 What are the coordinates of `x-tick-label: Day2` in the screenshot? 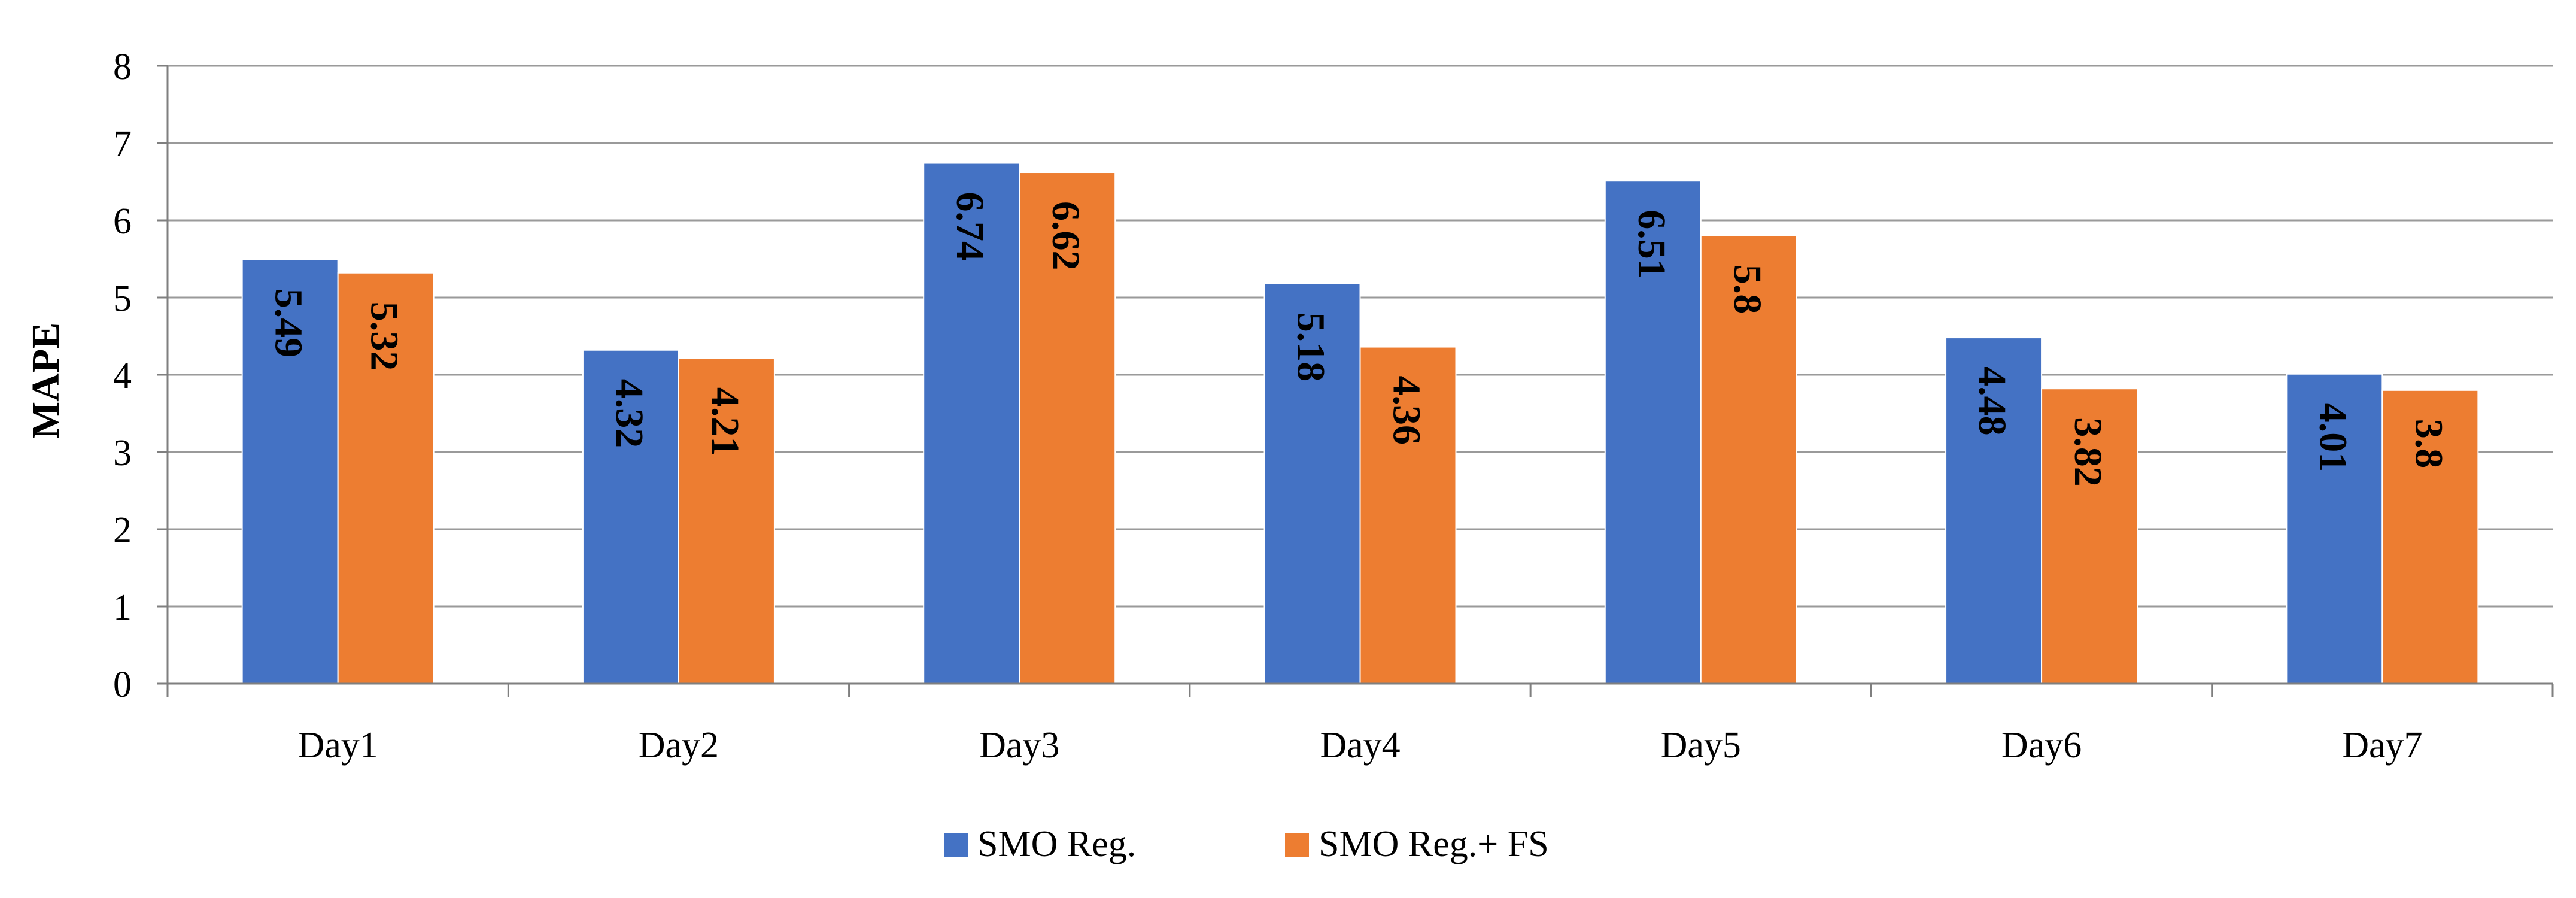 It's located at (679, 746).